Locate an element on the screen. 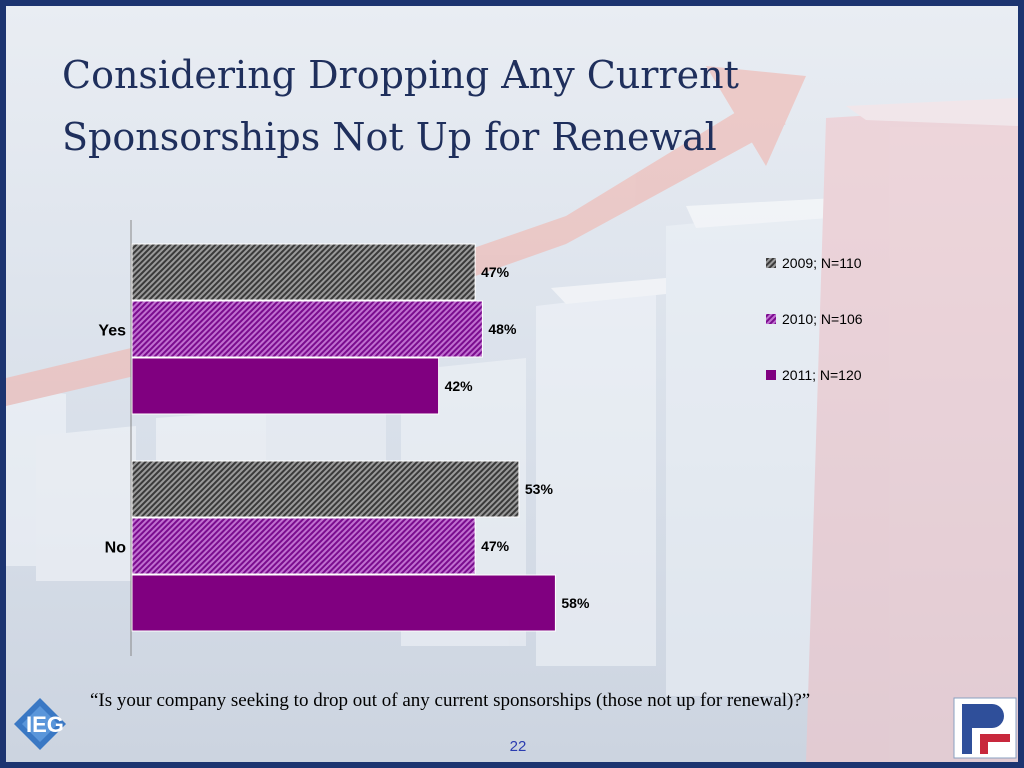  data-label-yes-2011: 42% is located at coordinates (459, 386).